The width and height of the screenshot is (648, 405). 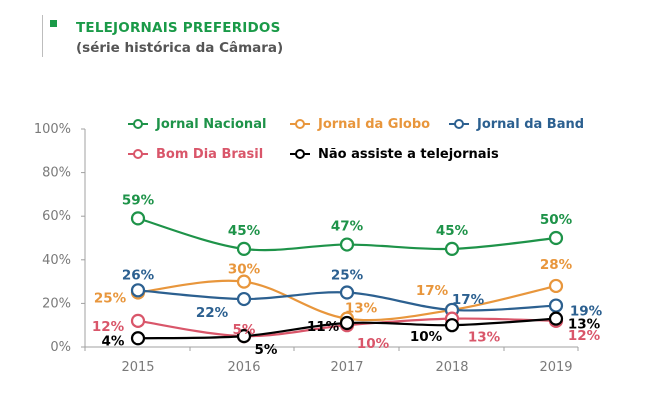 What do you see at coordinates (408, 154) in the screenshot?
I see `legend-label: Não assiste a telejornais` at bounding box center [408, 154].